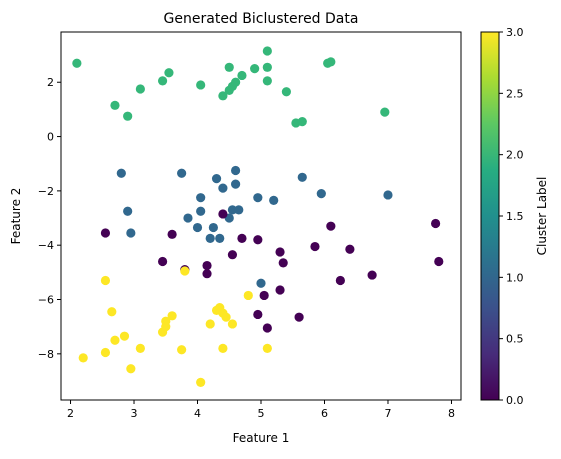  I want to click on colorbar-ticks: 3.0 2.5 2.0 1.5 1.0 0.5 0.0, so click(511, 216).